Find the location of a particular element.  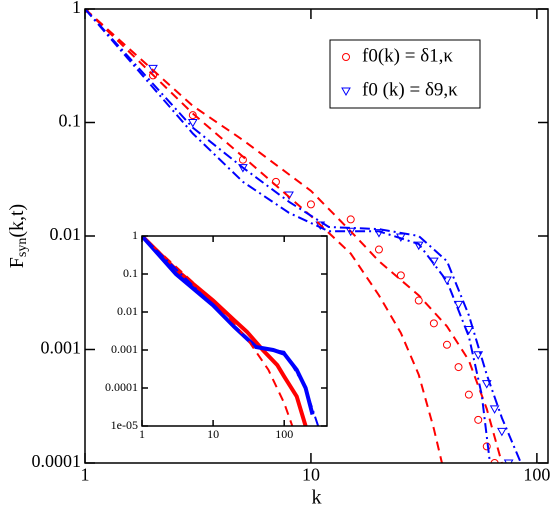

plot-layer is located at coordinates (231, 331).